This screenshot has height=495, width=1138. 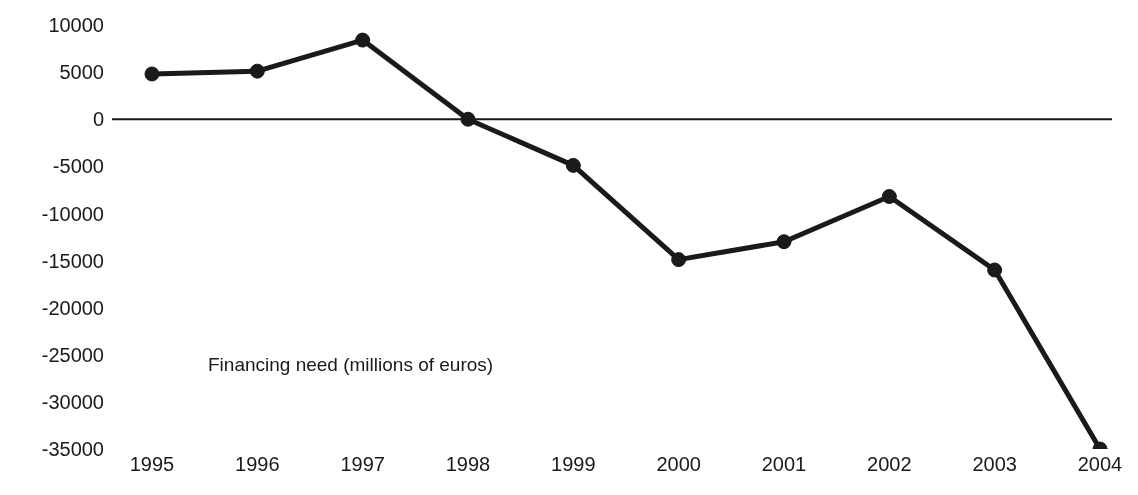 I want to click on x-tick-label: 1995, so click(x=152, y=464).